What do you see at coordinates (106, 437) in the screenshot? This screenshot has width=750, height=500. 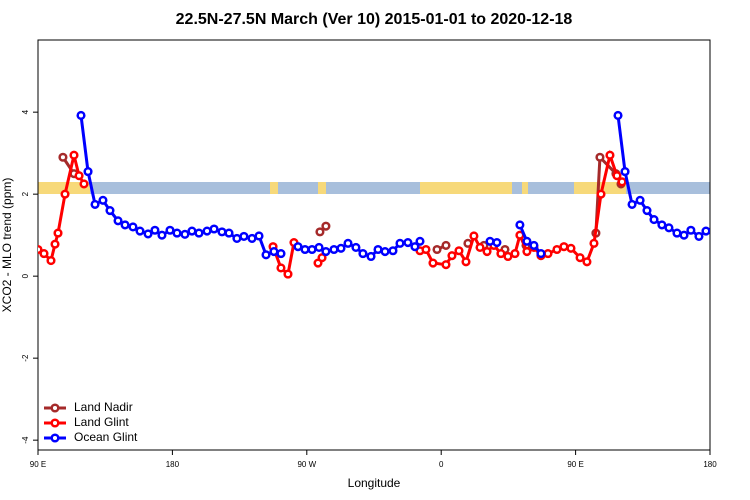 I see `legend-label: Ocean Glint` at bounding box center [106, 437].